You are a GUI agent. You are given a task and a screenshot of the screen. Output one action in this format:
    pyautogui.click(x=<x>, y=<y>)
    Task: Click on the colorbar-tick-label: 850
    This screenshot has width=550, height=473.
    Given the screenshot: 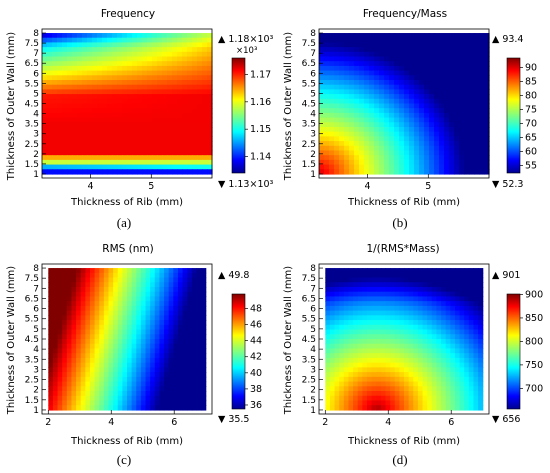 What is the action you would take?
    pyautogui.click(x=534, y=318)
    